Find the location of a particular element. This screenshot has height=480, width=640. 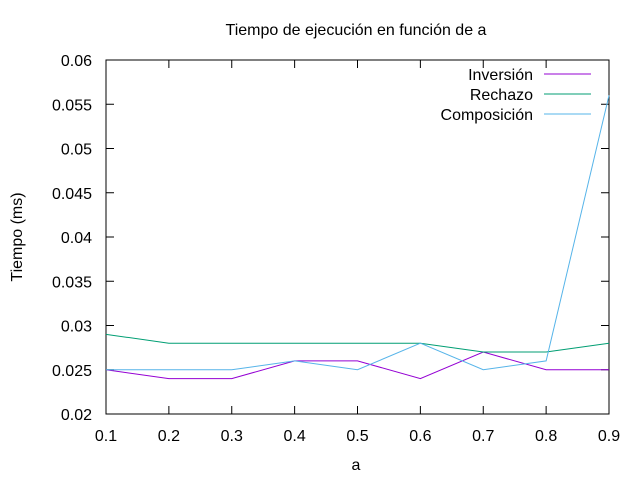

x-tick-label: 0.5 is located at coordinates (357, 436).